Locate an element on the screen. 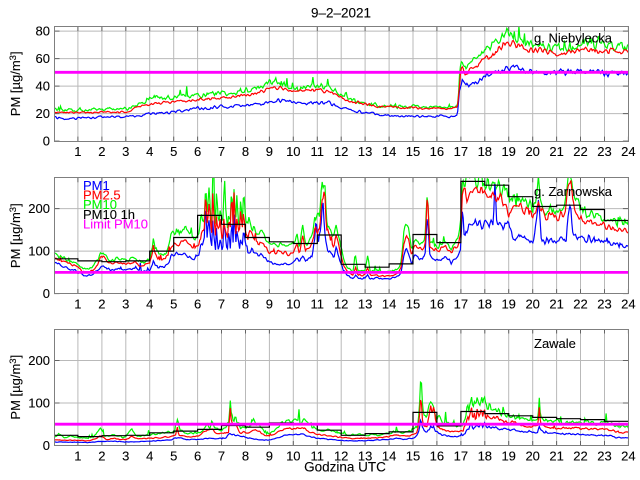  svg-text: Zawale is located at coordinates (555, 343).